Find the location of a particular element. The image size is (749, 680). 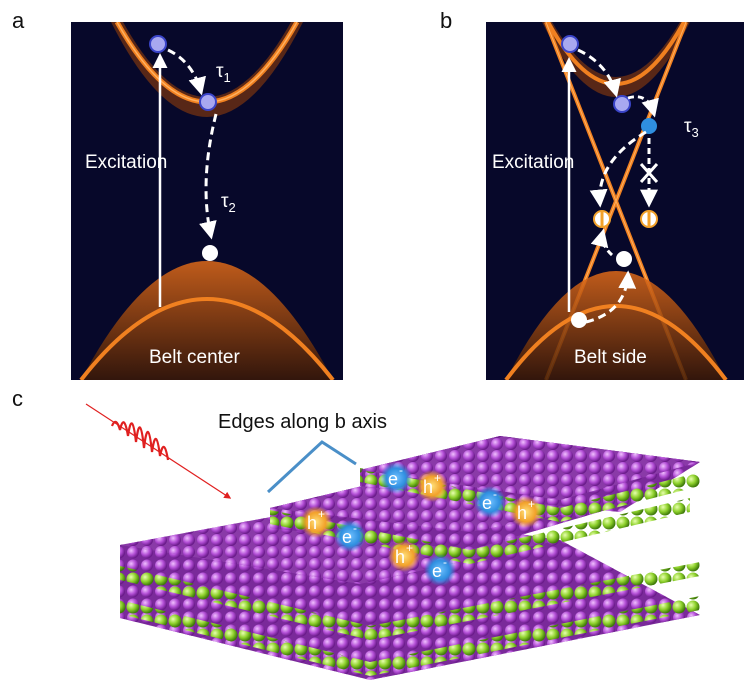

tau2-label: τ2 is located at coordinates (228, 203).